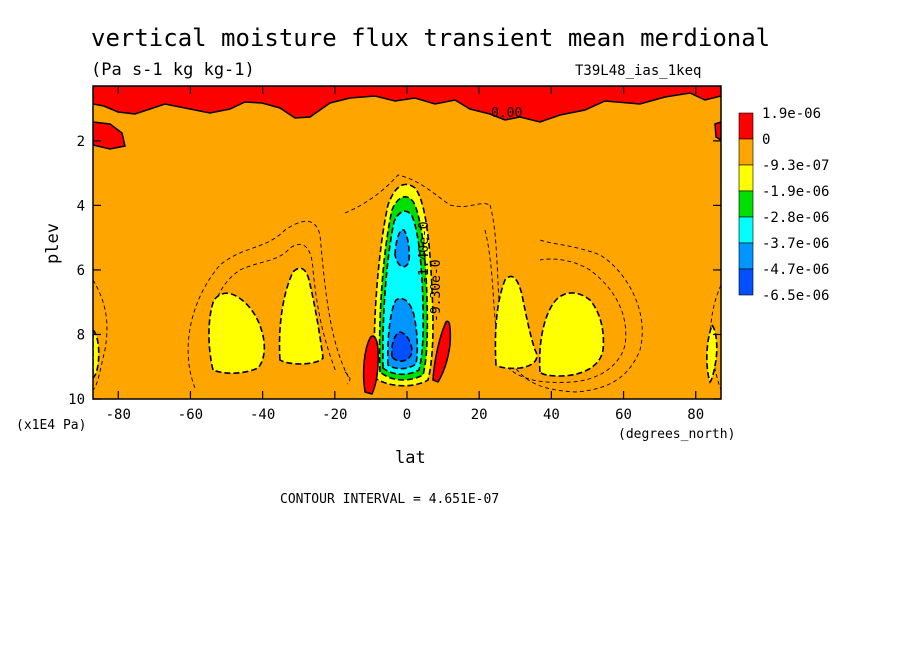  Describe the element at coordinates (53, 243) in the screenshot. I see `y-axis-label: plev` at that location.